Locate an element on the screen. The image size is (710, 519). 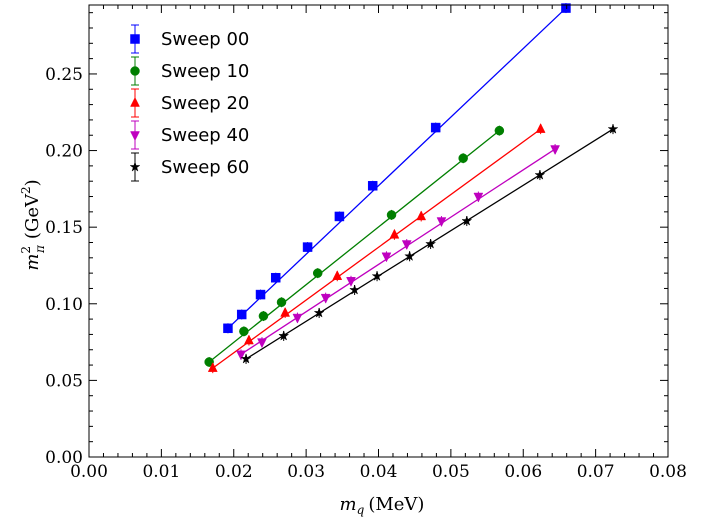
legend-label: Sweep 10 is located at coordinates (205, 71).